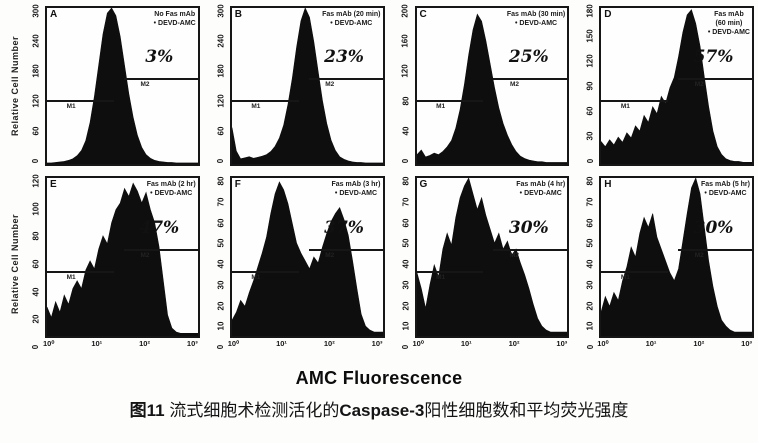 The width and height of the screenshot is (758, 443). What do you see at coordinates (221, 243) in the screenshot?
I see `y-tick-label: 50` at bounding box center [221, 243].